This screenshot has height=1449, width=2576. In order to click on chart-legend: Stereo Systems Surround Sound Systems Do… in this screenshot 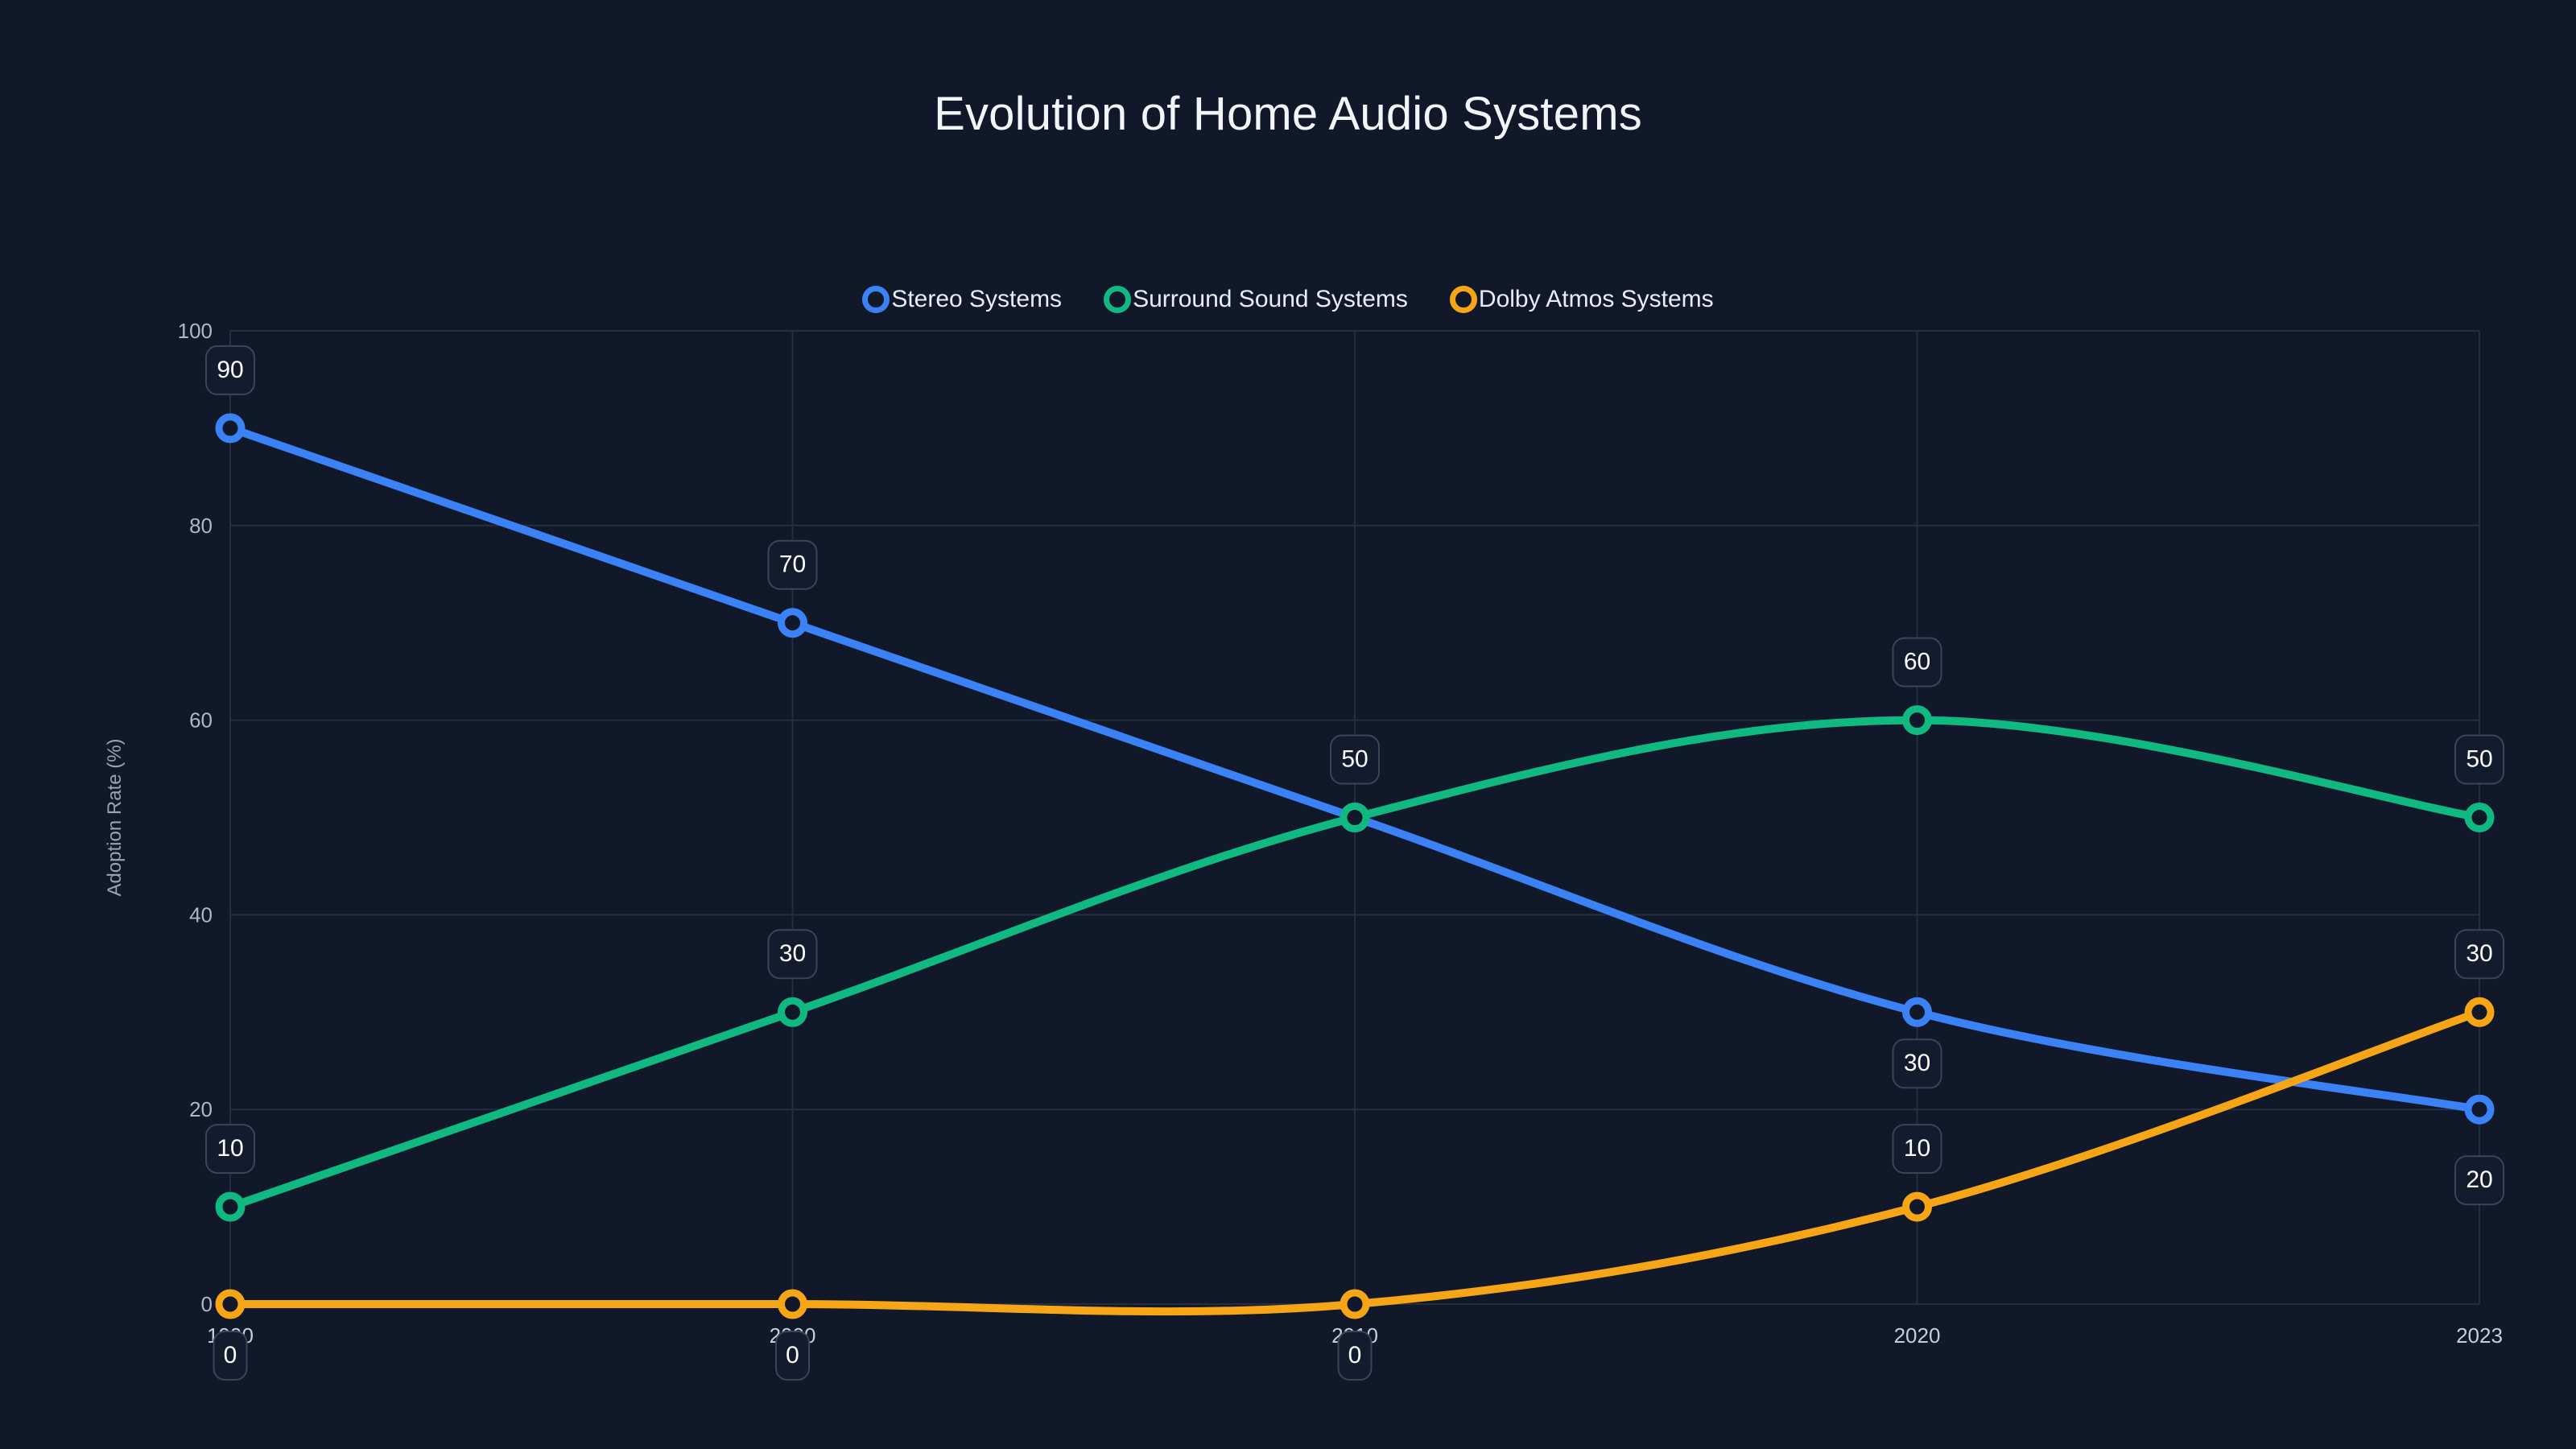, I will do `click(1288, 299)`.